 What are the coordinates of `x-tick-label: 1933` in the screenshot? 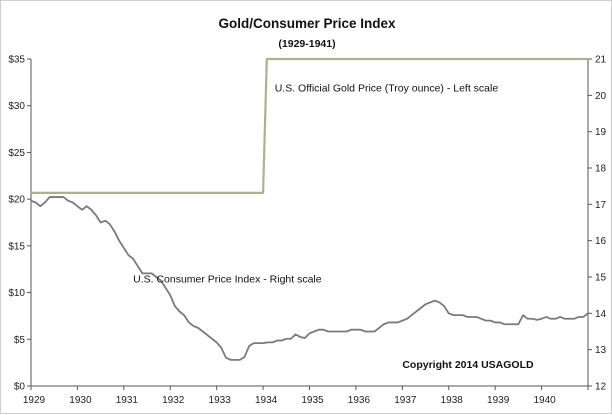 It's located at (220, 400).